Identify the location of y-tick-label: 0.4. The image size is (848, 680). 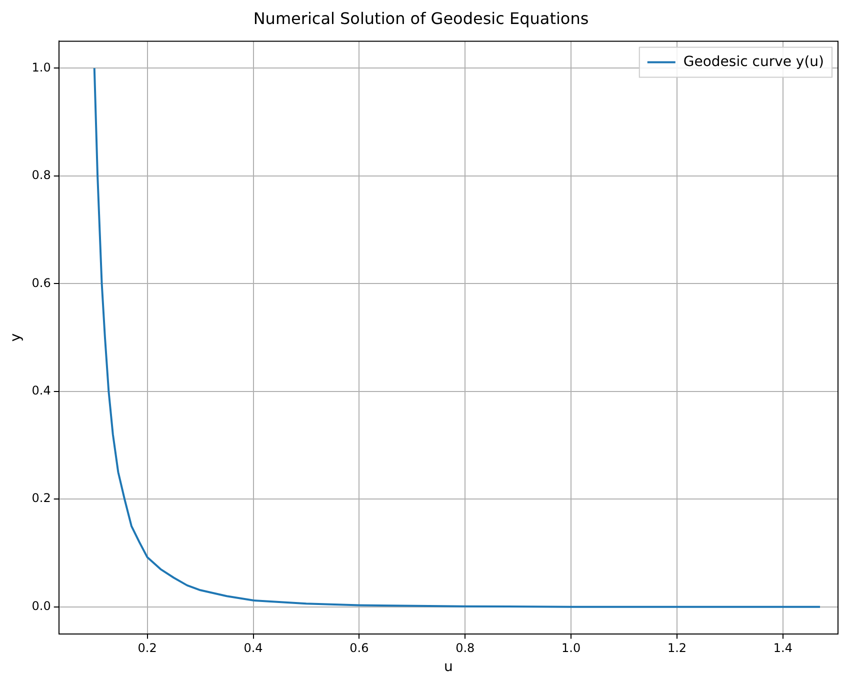
(41, 391).